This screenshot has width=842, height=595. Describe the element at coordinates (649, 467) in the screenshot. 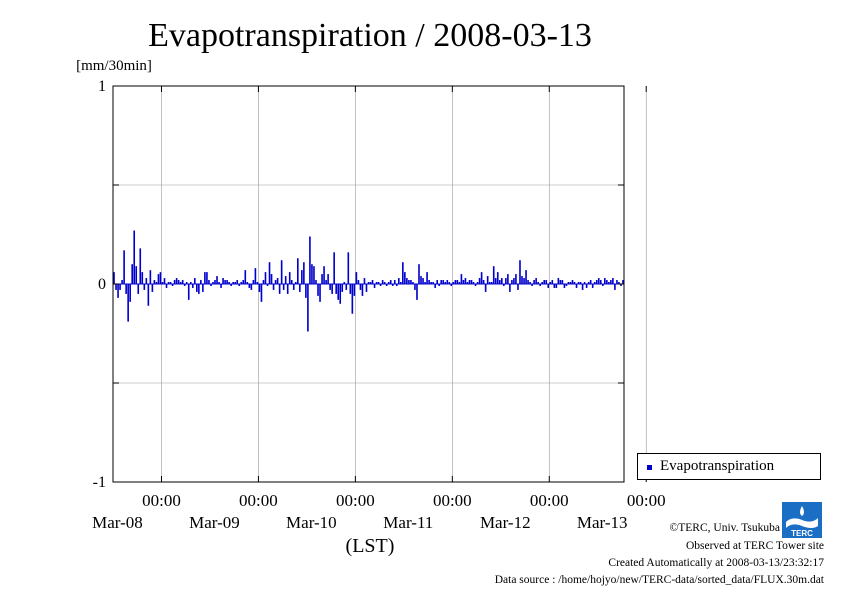

I see `legend-swatch` at that location.